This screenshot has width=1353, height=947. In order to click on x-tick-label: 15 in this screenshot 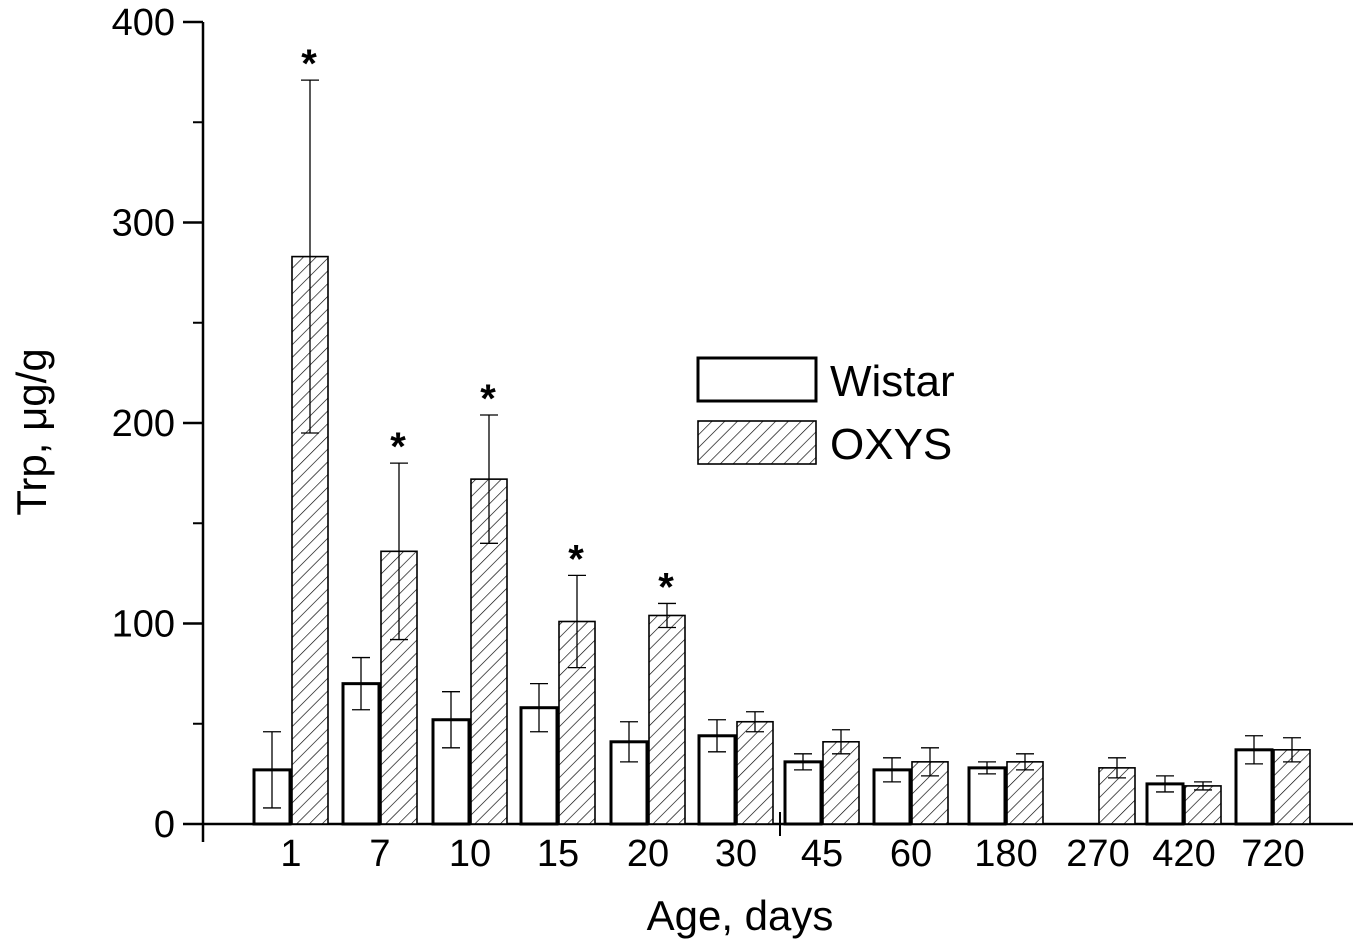, I will do `click(558, 854)`.